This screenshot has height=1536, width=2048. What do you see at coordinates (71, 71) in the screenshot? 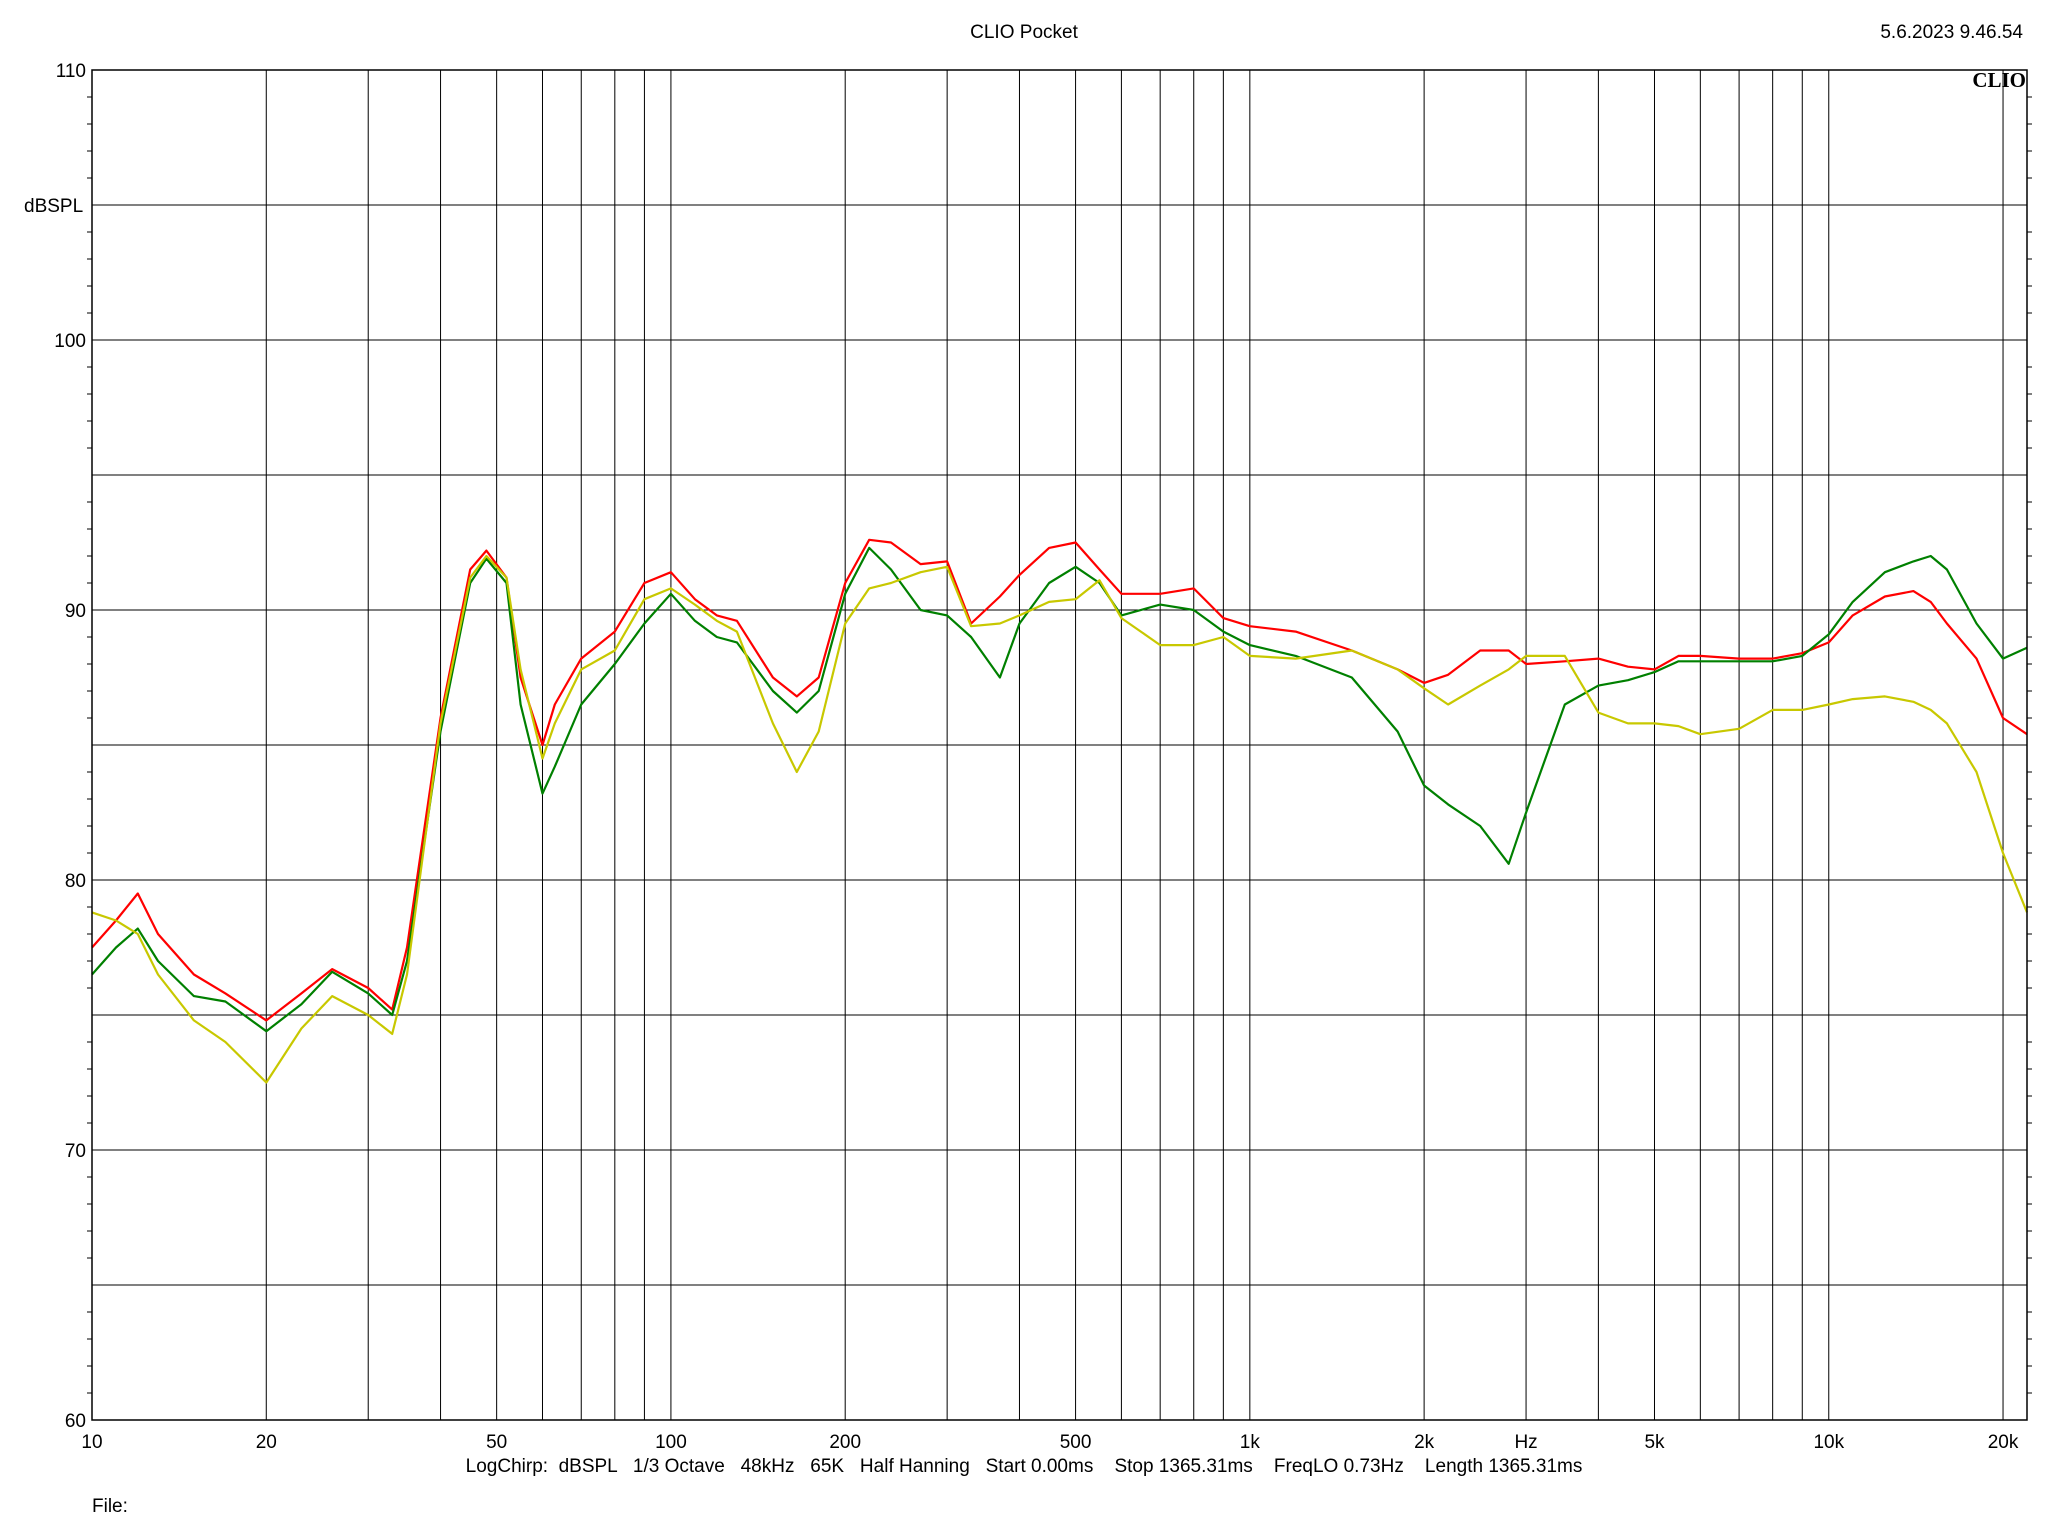
I see `y-tick-label: 110` at bounding box center [71, 71].